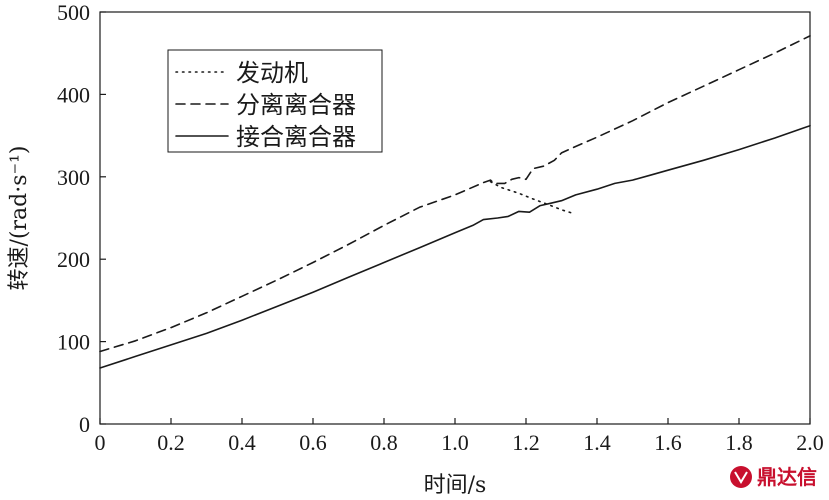 The height and width of the screenshot is (500, 829). Describe the element at coordinates (73, 259) in the screenshot. I see `y-tick-label: 200` at that location.